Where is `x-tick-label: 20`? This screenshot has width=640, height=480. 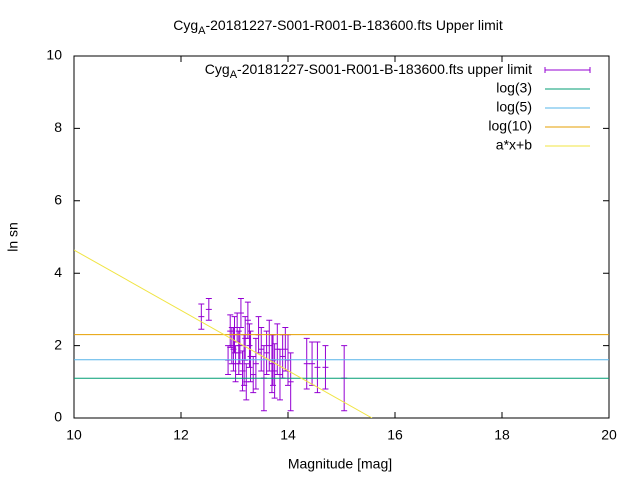 x-tick-label: 20 is located at coordinates (609, 435).